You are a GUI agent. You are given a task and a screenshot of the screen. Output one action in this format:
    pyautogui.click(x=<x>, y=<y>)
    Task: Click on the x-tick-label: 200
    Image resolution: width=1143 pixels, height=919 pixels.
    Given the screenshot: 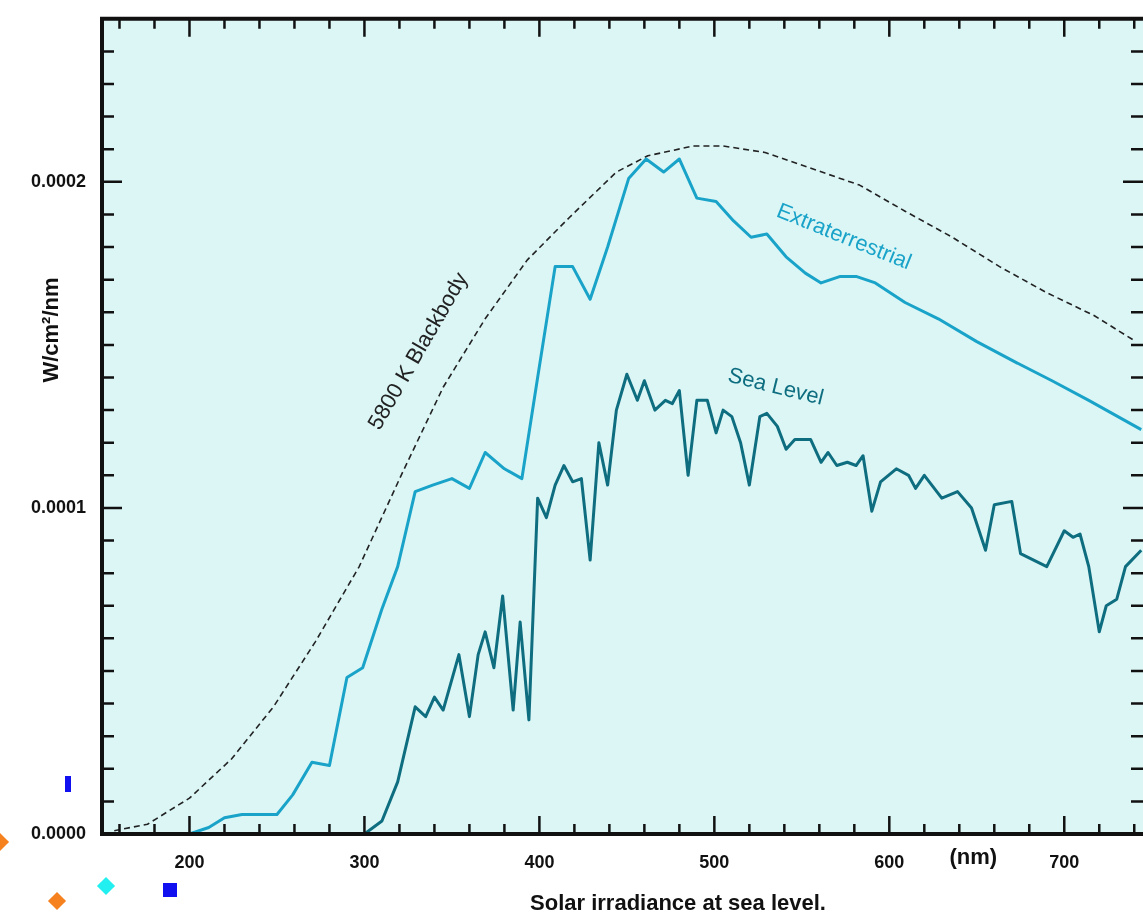 What is the action you would take?
    pyautogui.click(x=189, y=861)
    